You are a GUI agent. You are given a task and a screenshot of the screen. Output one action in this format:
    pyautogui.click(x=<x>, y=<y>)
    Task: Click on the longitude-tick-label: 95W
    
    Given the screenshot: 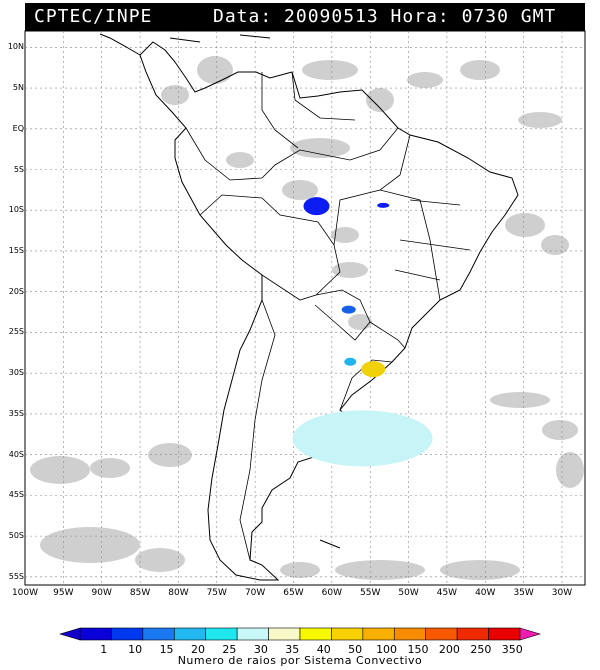 What is the action you would take?
    pyautogui.click(x=63, y=593)
    